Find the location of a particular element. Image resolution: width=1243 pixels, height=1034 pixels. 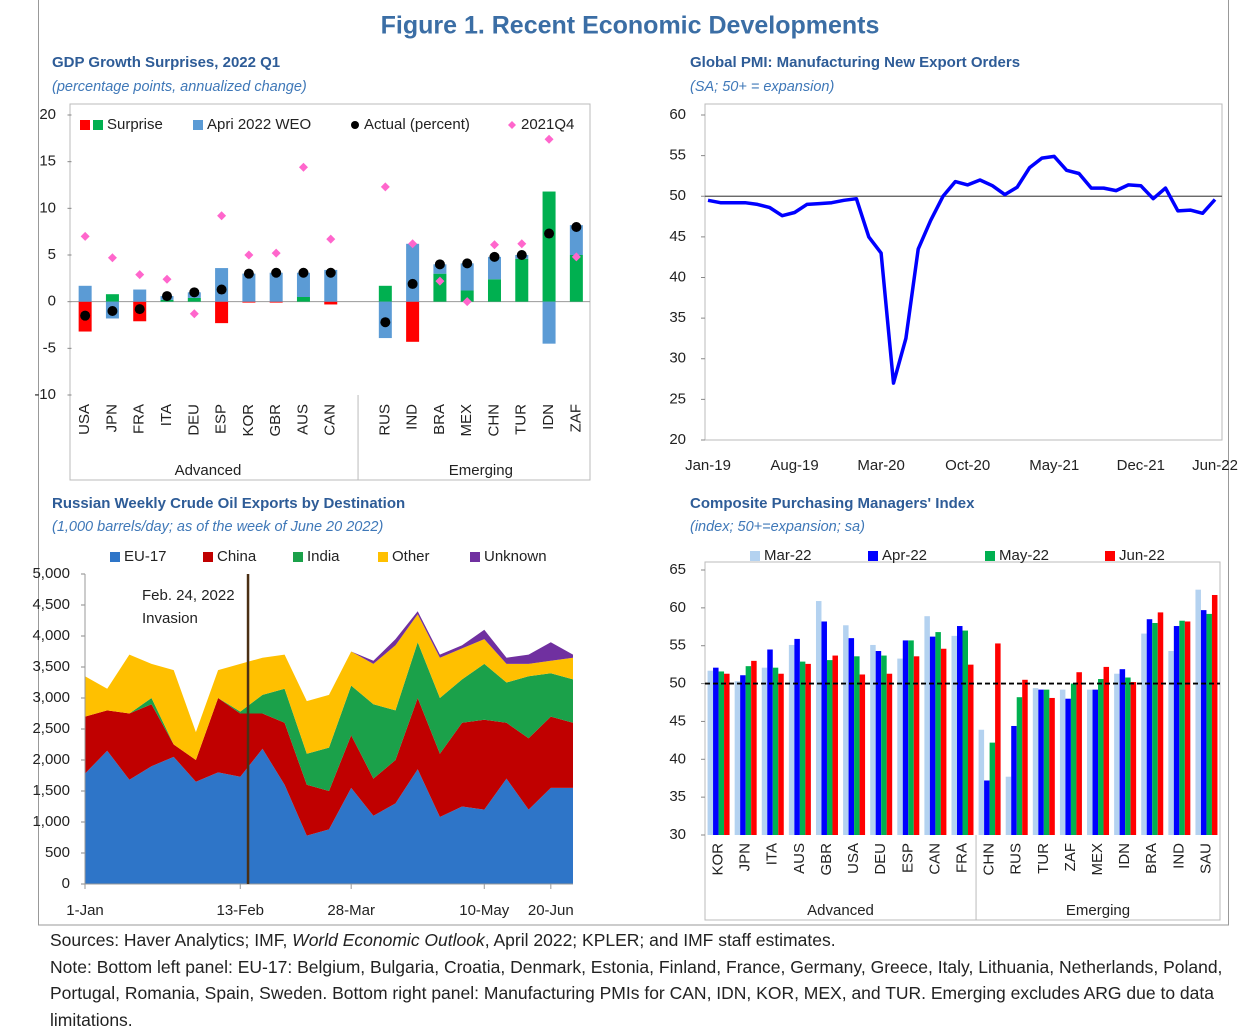

category-label: CHN is located at coordinates (493, 420).